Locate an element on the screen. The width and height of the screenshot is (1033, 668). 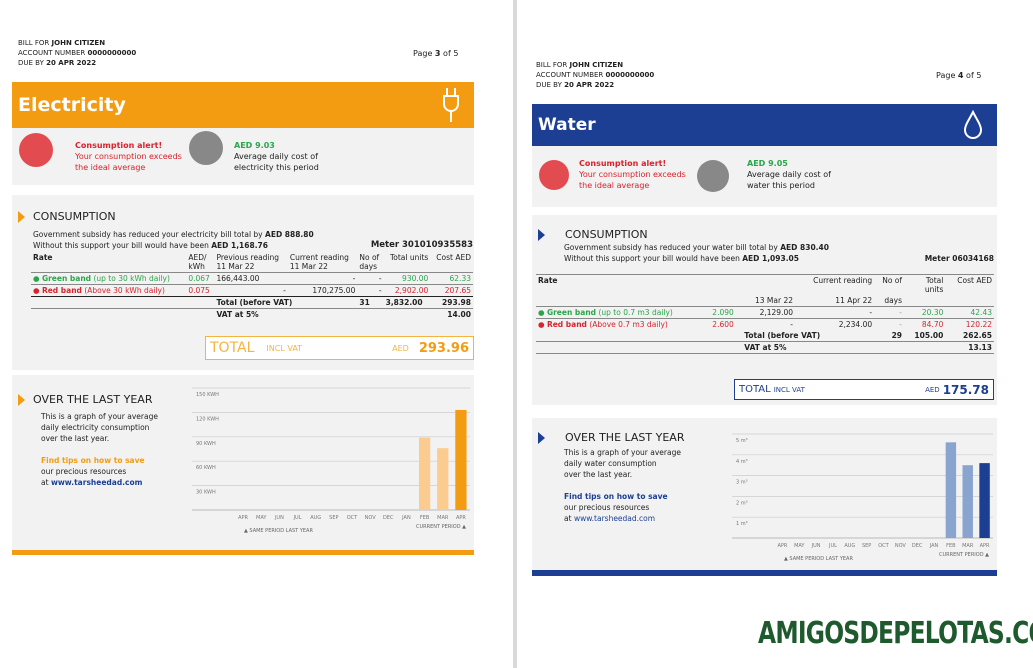
y-tick-label: 2 m³ is located at coordinates (742, 503).